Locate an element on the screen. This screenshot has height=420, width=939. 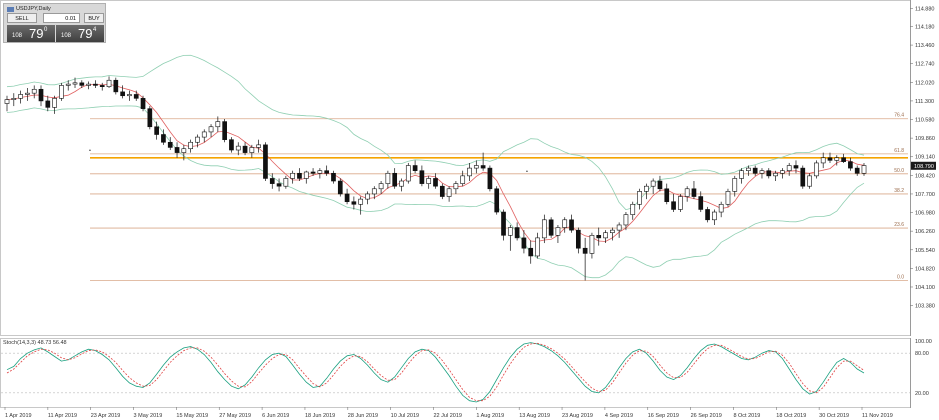
y-tick-label: 109.860 is located at coordinates (925, 139).